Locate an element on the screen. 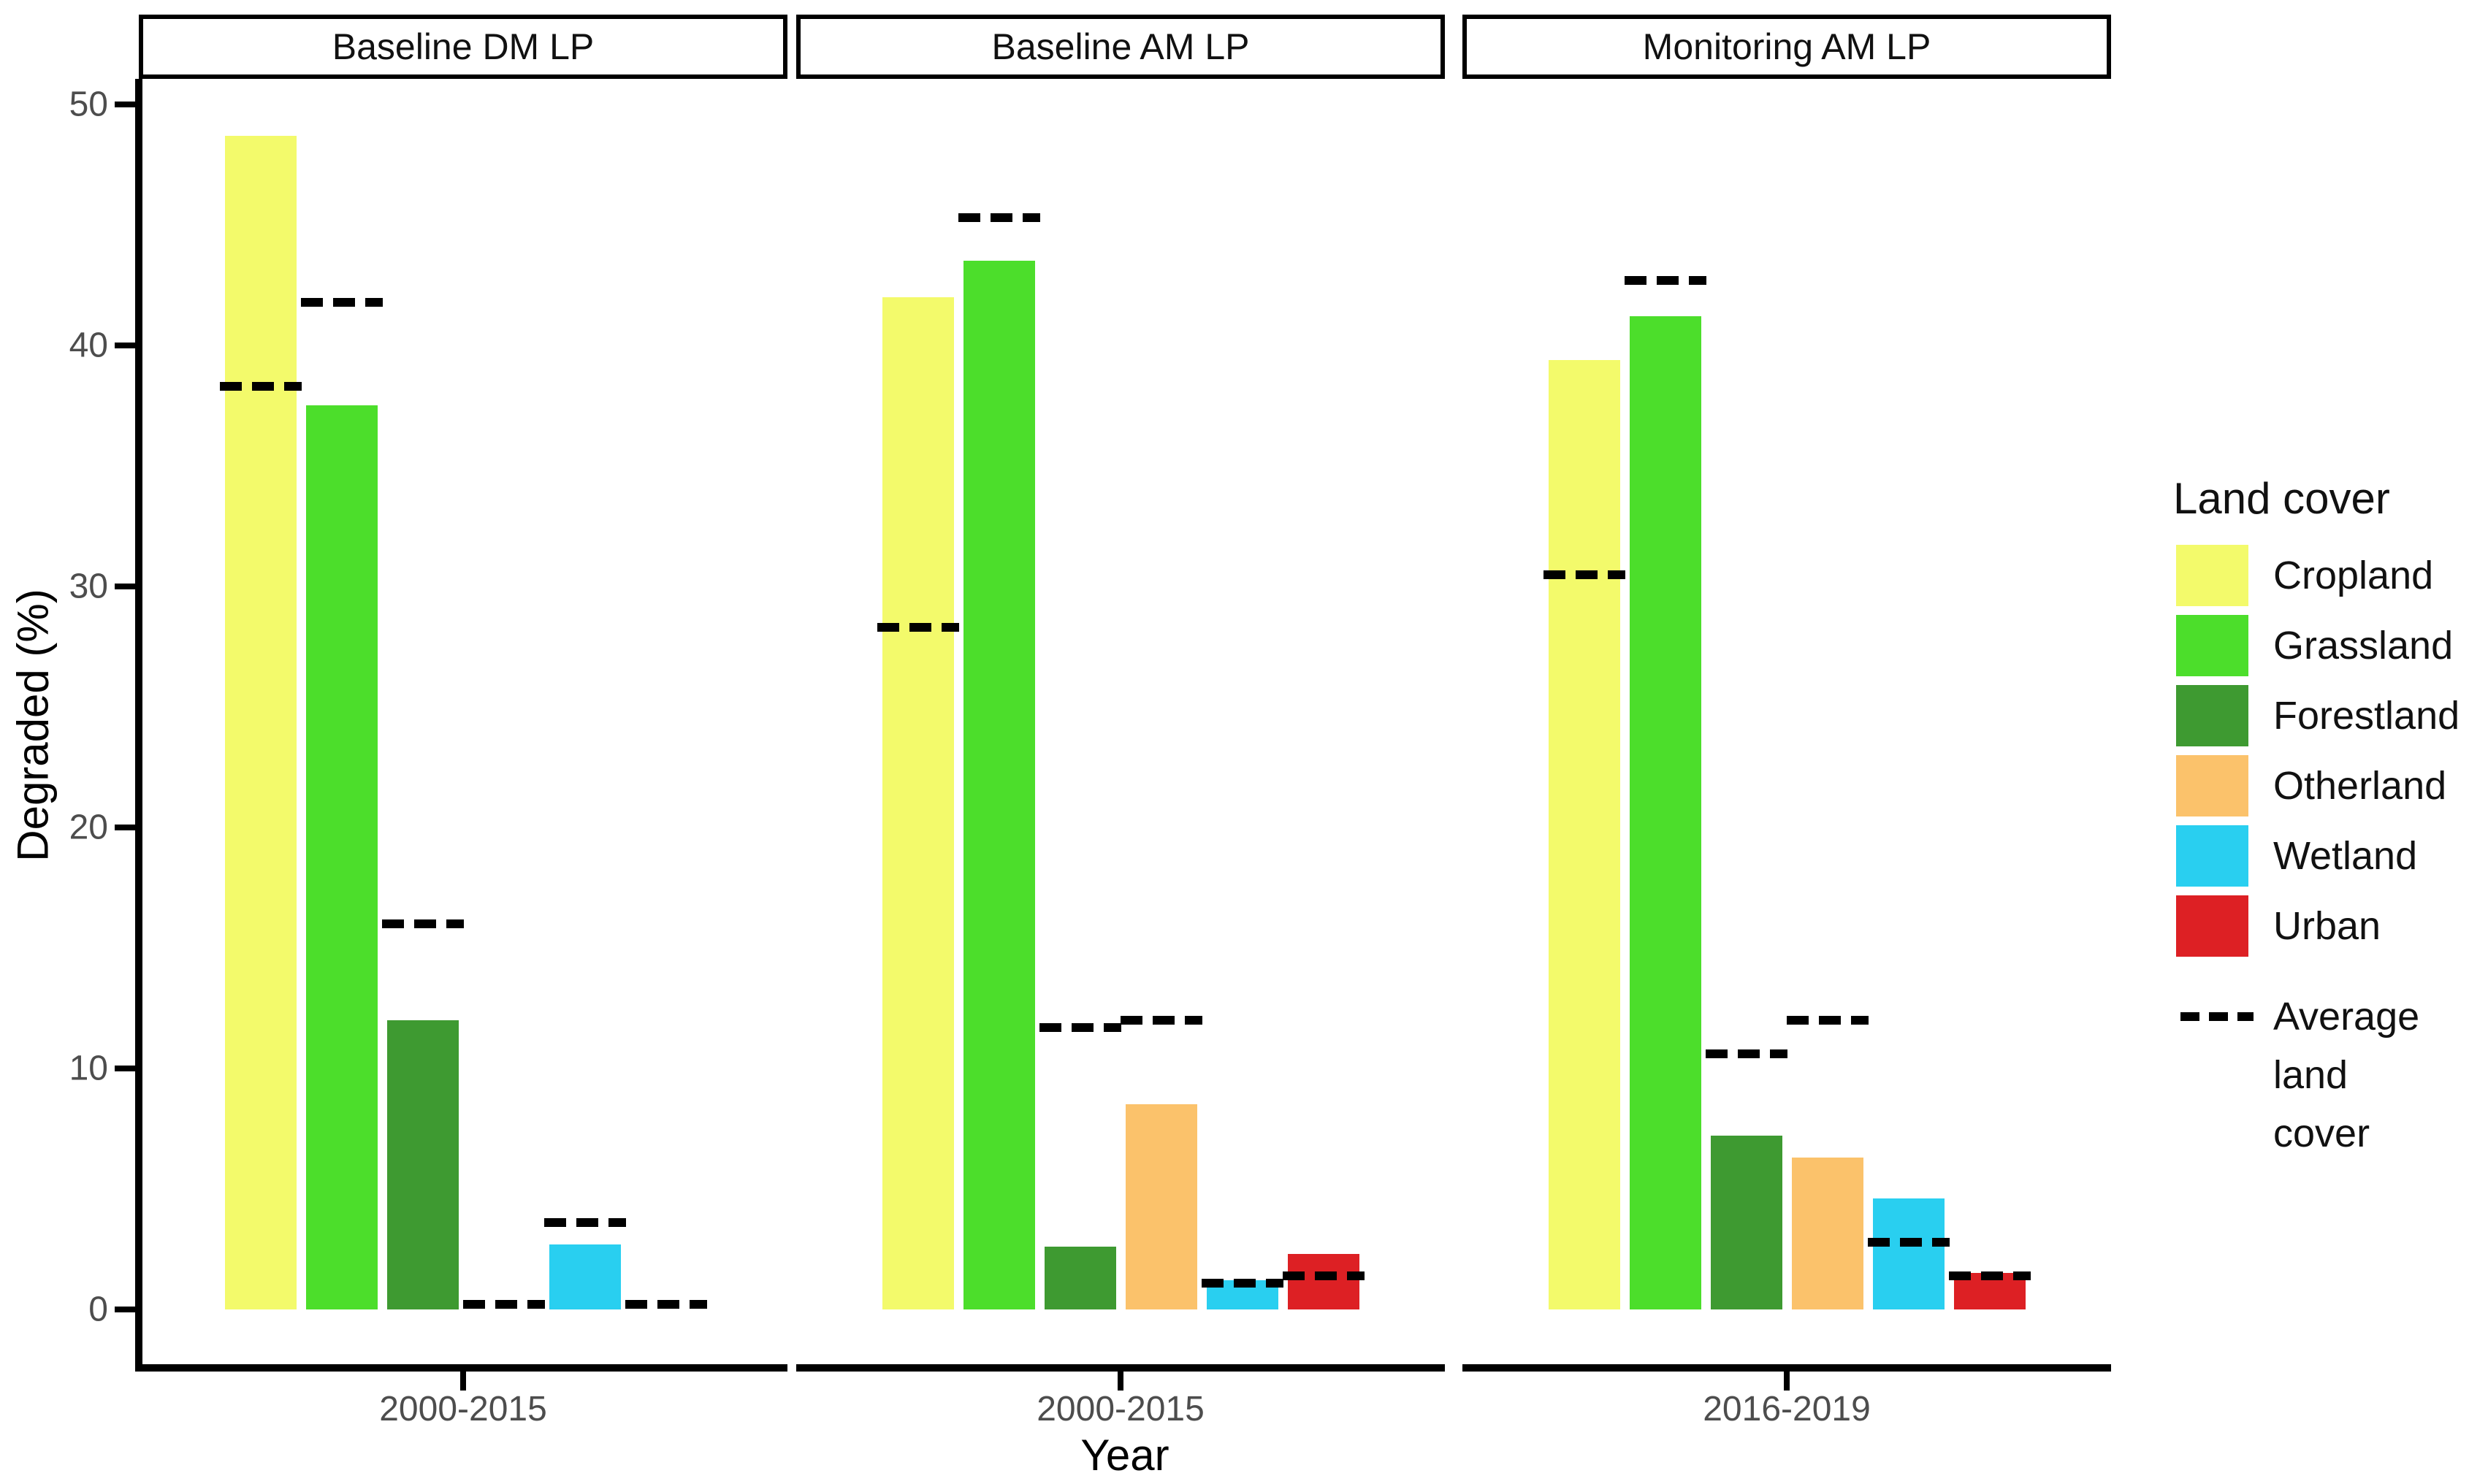  bar-otherland-baseline-am-lp is located at coordinates (1161, 1207).